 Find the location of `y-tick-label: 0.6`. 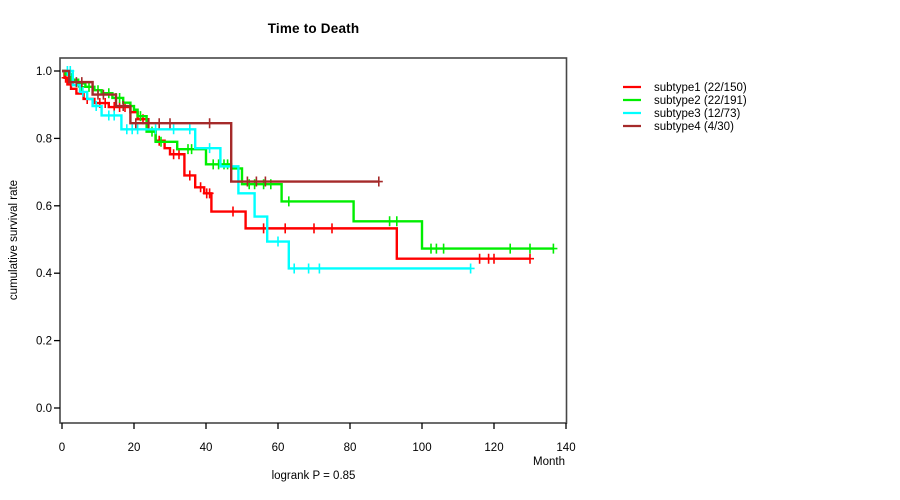

y-tick-label: 0.6 is located at coordinates (44, 207).